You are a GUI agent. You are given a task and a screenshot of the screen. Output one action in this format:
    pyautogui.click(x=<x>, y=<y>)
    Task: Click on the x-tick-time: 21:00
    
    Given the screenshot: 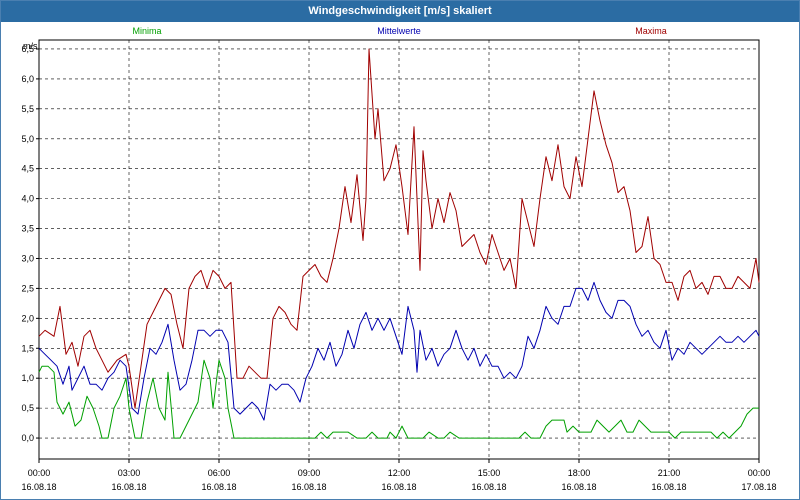 What is the action you would take?
    pyautogui.click(x=669, y=473)
    